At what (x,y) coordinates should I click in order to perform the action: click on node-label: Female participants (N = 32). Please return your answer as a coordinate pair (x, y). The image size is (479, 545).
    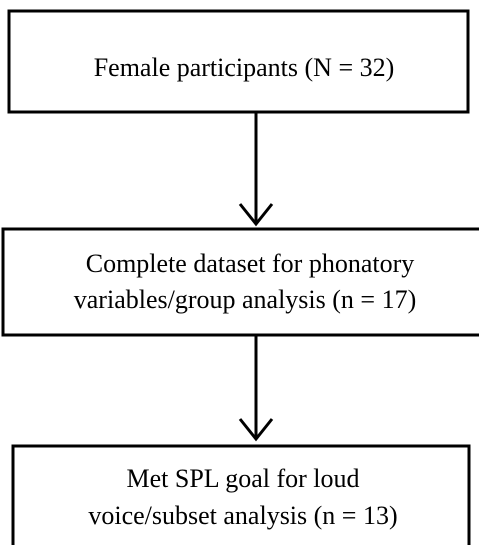
    Looking at the image, I should click on (244, 67).